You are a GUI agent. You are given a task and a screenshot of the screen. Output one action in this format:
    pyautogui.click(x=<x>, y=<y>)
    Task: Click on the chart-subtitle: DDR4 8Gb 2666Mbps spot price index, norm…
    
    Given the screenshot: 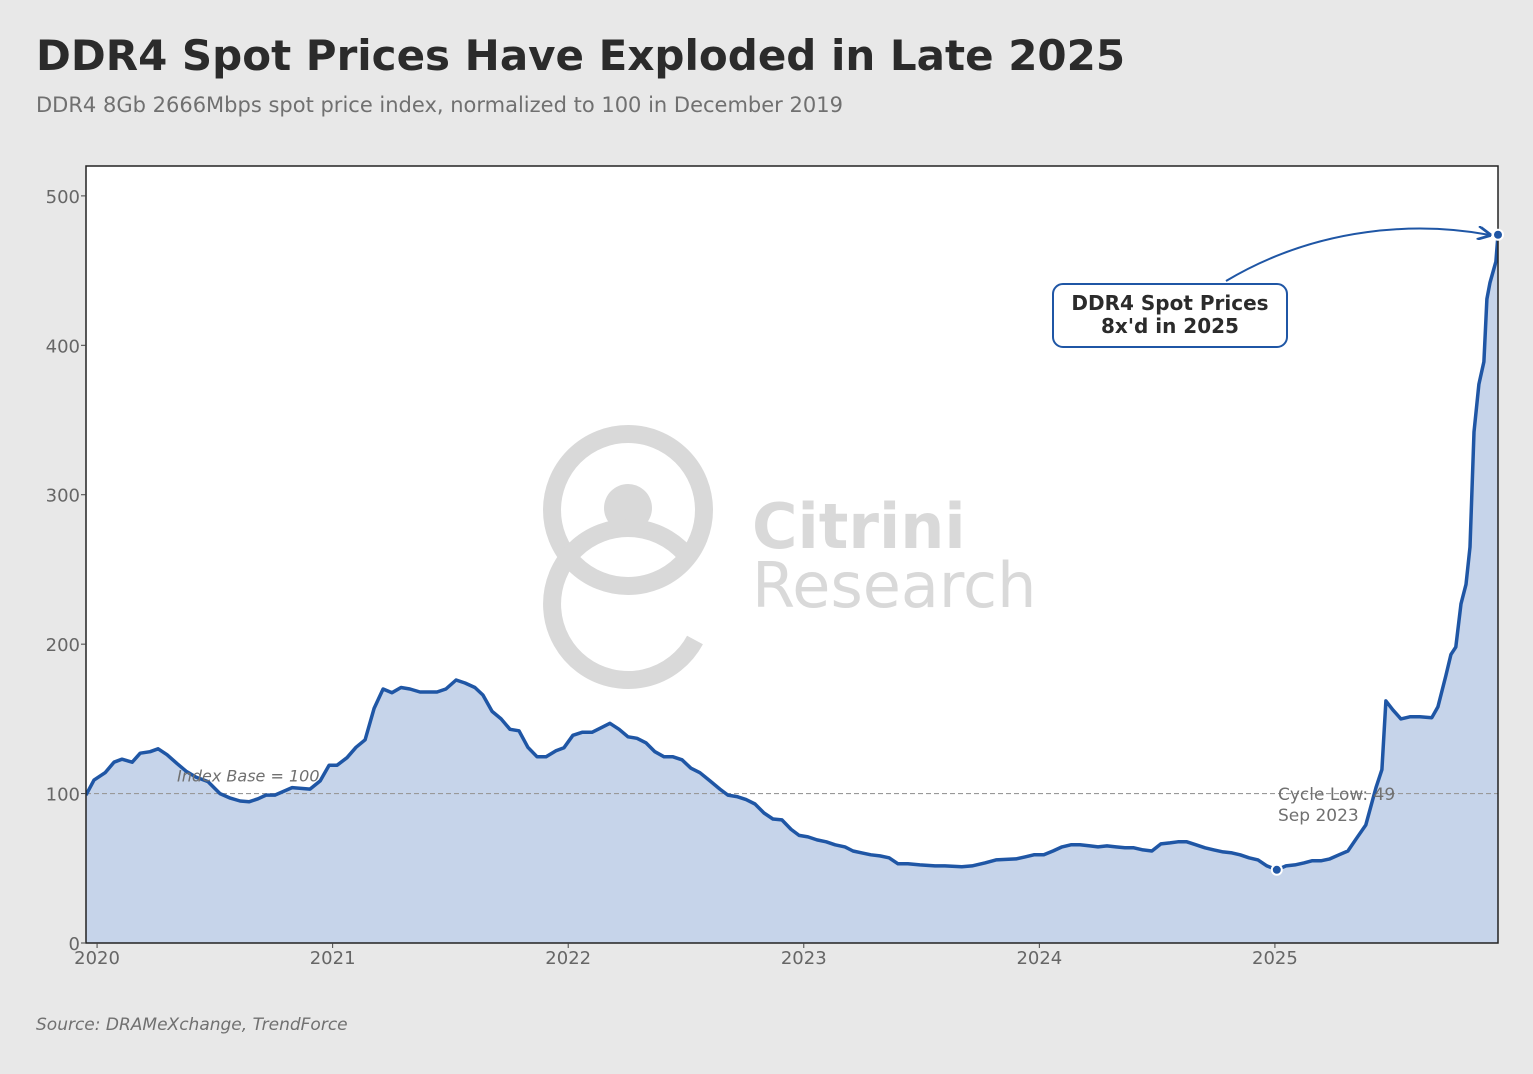 What is the action you would take?
    pyautogui.click(x=439, y=105)
    